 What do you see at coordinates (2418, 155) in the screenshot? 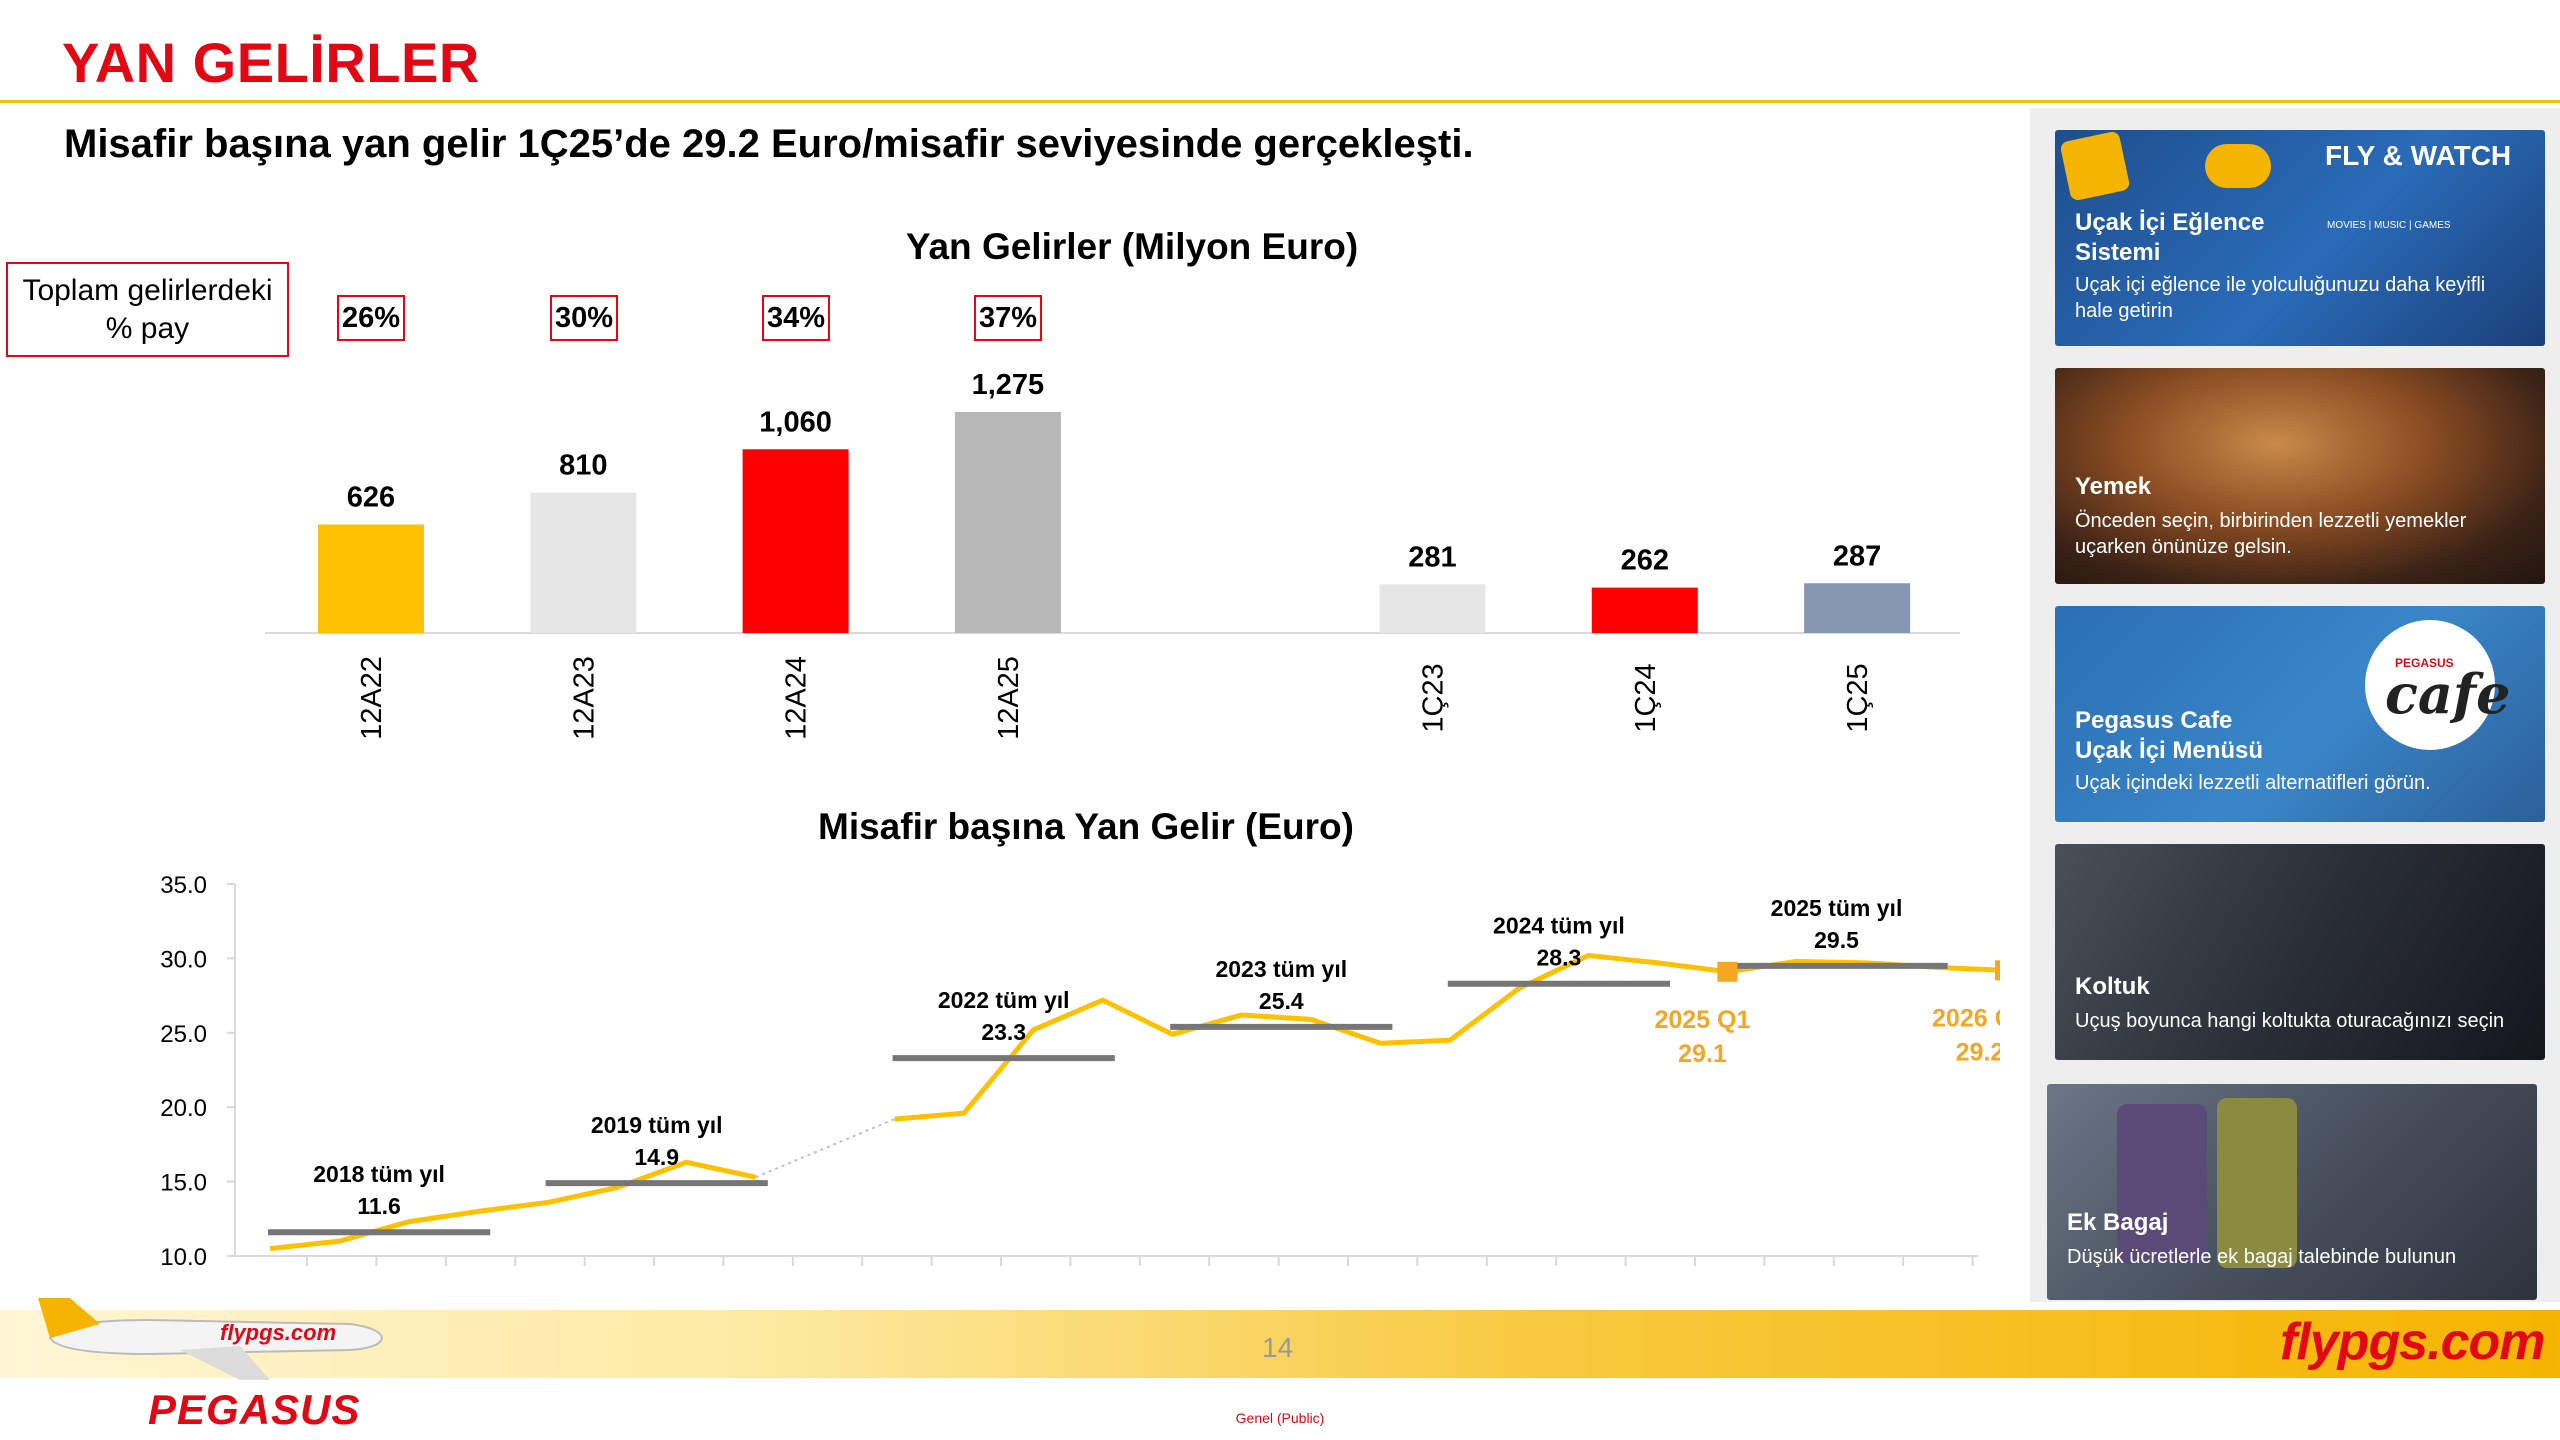
I see `fly-watch-logo: FLY & WATCH` at bounding box center [2418, 155].